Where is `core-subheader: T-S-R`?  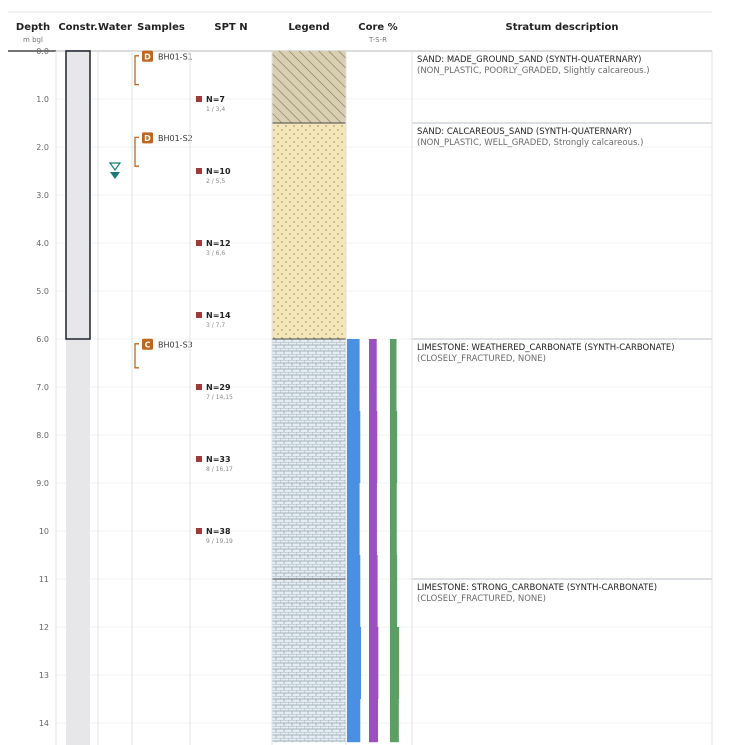
core-subheader: T-S-R is located at coordinates (377, 40).